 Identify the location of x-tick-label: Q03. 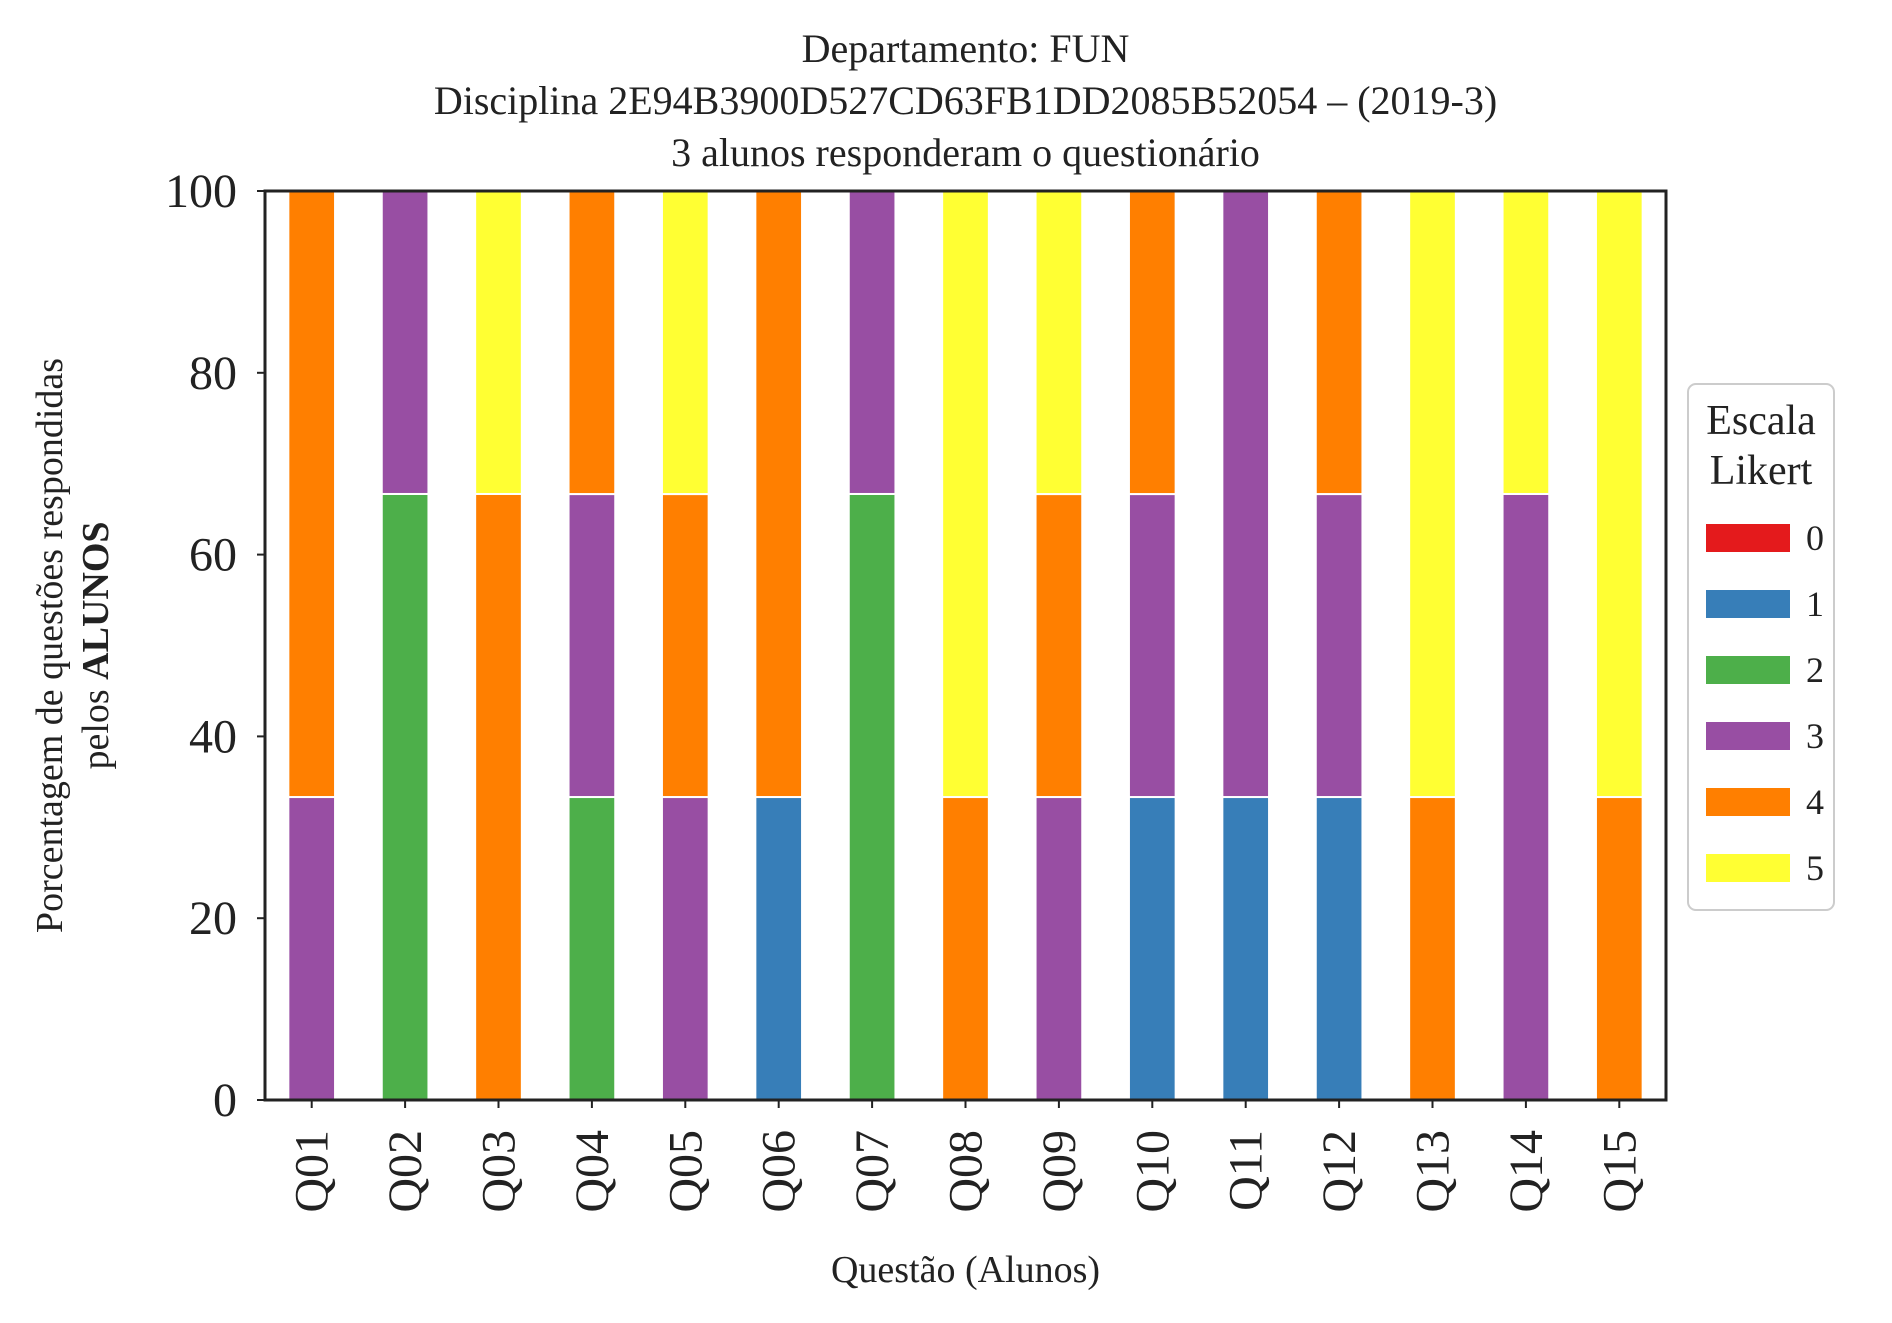
(499, 1171).